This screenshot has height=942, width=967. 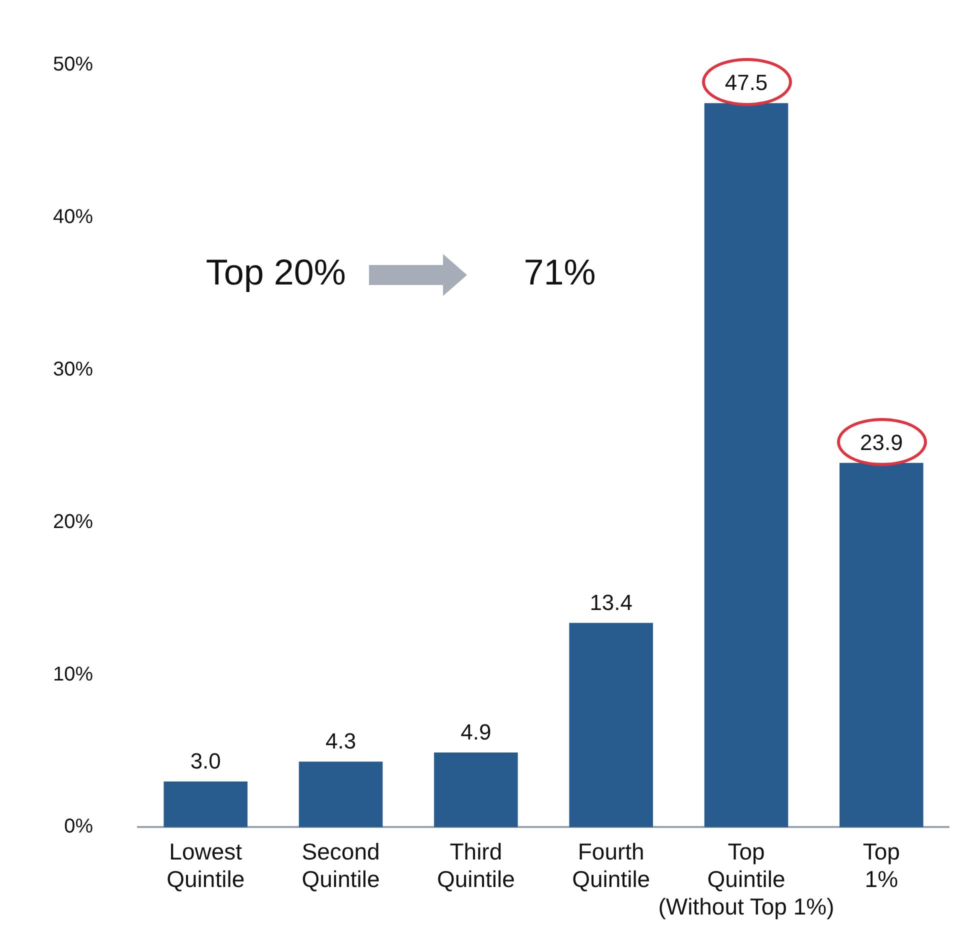 What do you see at coordinates (881, 865) in the screenshot?
I see `x-tick-label: Top 1%` at bounding box center [881, 865].